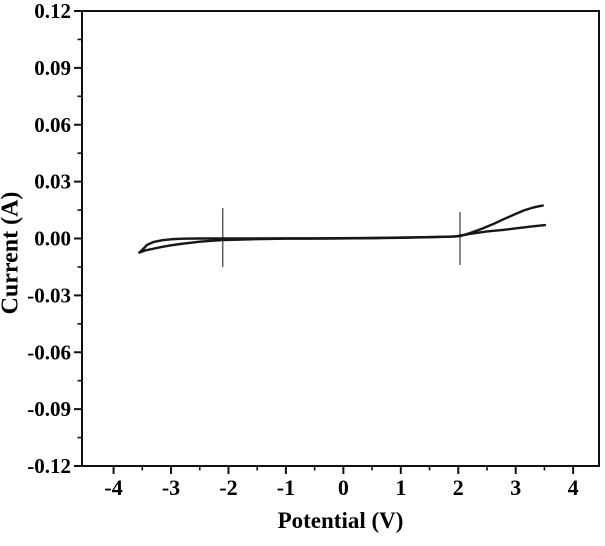 The image size is (605, 546). What do you see at coordinates (52, 68) in the screenshot?
I see `y-tick-label: 0.09` at bounding box center [52, 68].